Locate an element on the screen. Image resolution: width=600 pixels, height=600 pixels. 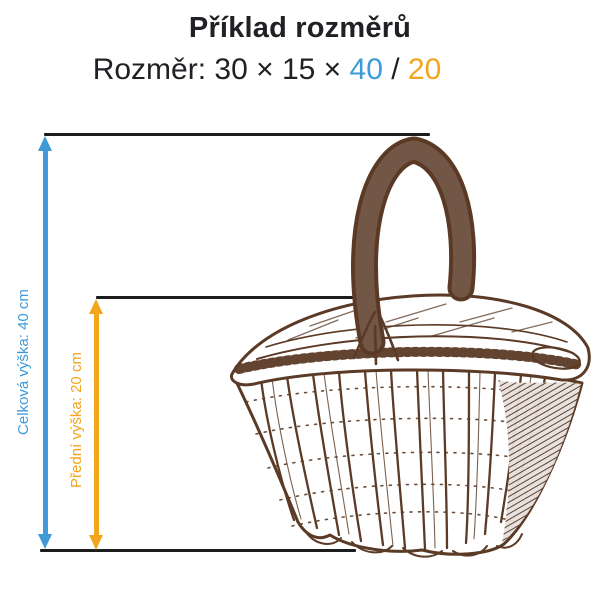
front-value: 20 is located at coordinates (424, 69).